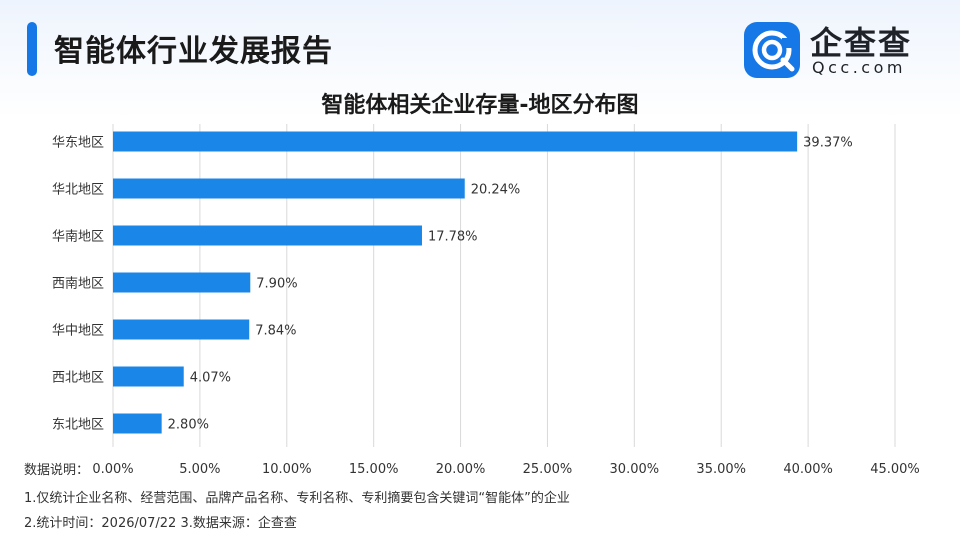  What do you see at coordinates (461, 469) in the screenshot?
I see `x-tick-label: 20.00%` at bounding box center [461, 469].